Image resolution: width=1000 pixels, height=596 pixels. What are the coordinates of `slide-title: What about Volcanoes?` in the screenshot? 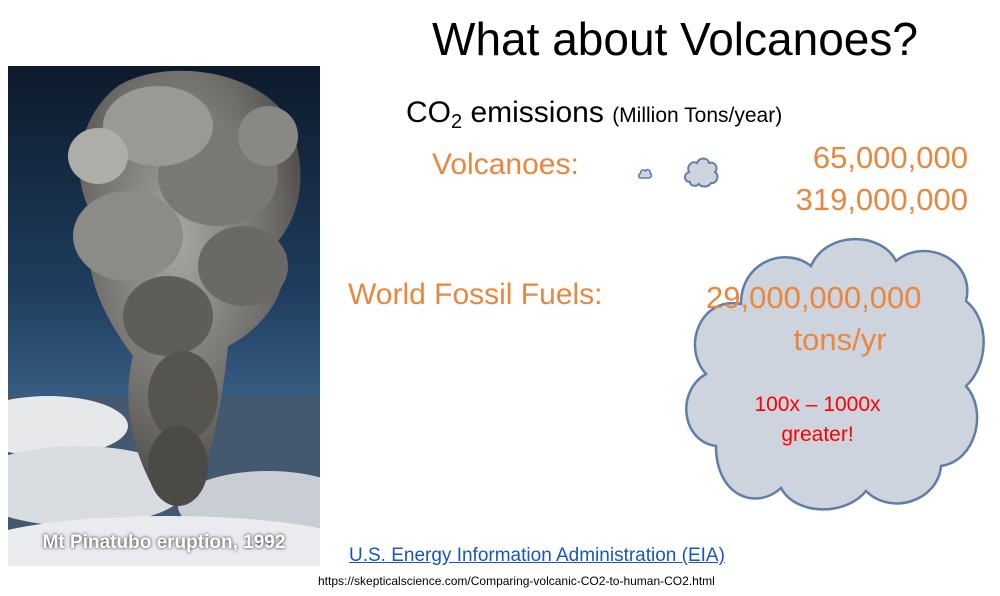 It's located at (675, 39).